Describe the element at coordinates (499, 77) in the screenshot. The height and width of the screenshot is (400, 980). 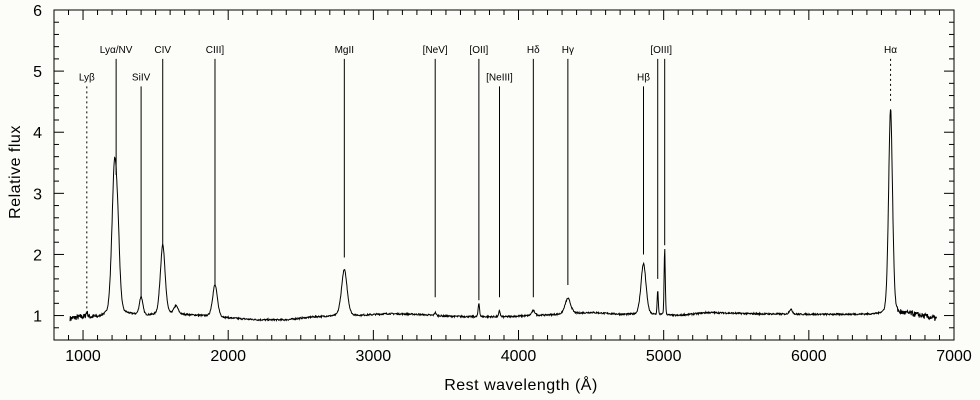
I see `line-marker-label: [NeIII]` at that location.